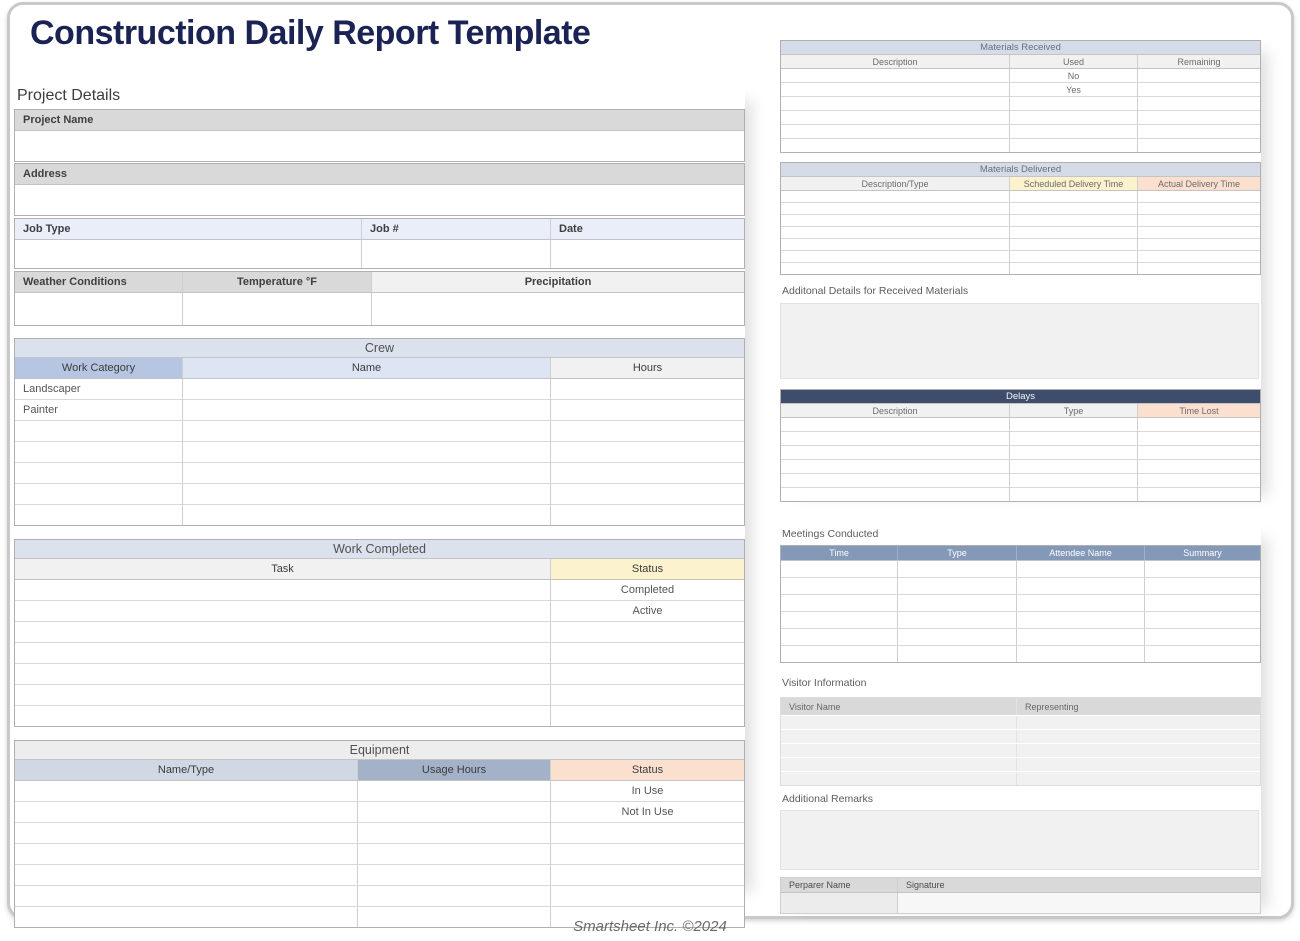 The width and height of the screenshot is (1300, 941). What do you see at coordinates (98, 309) in the screenshot?
I see `weather-input-cell` at bounding box center [98, 309].